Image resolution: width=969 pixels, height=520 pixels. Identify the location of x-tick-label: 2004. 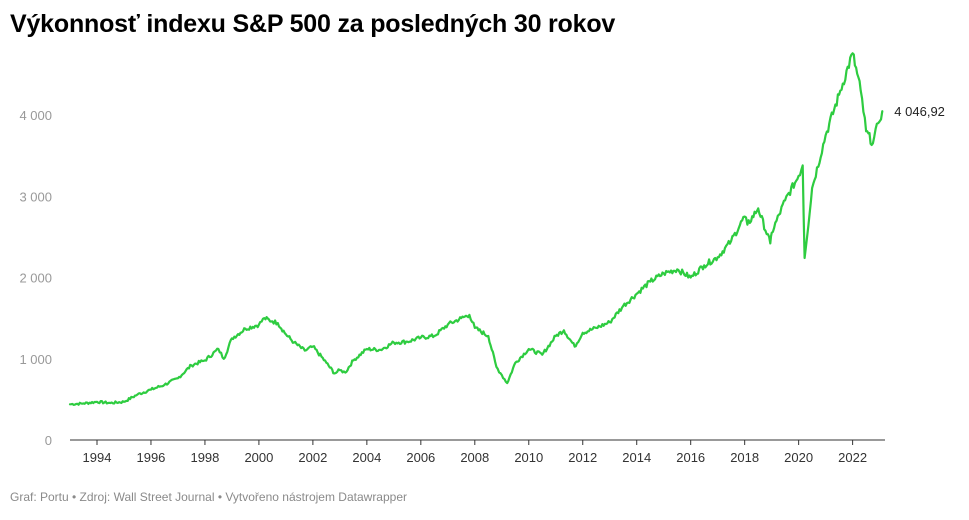
(366, 457).